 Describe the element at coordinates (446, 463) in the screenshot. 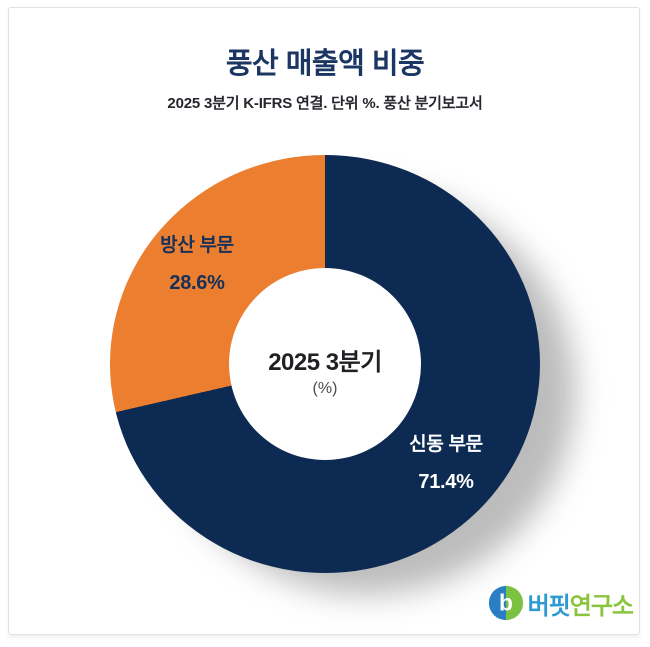

I see `slice-label-copper-segment: 신동 부문 71.4%` at that location.